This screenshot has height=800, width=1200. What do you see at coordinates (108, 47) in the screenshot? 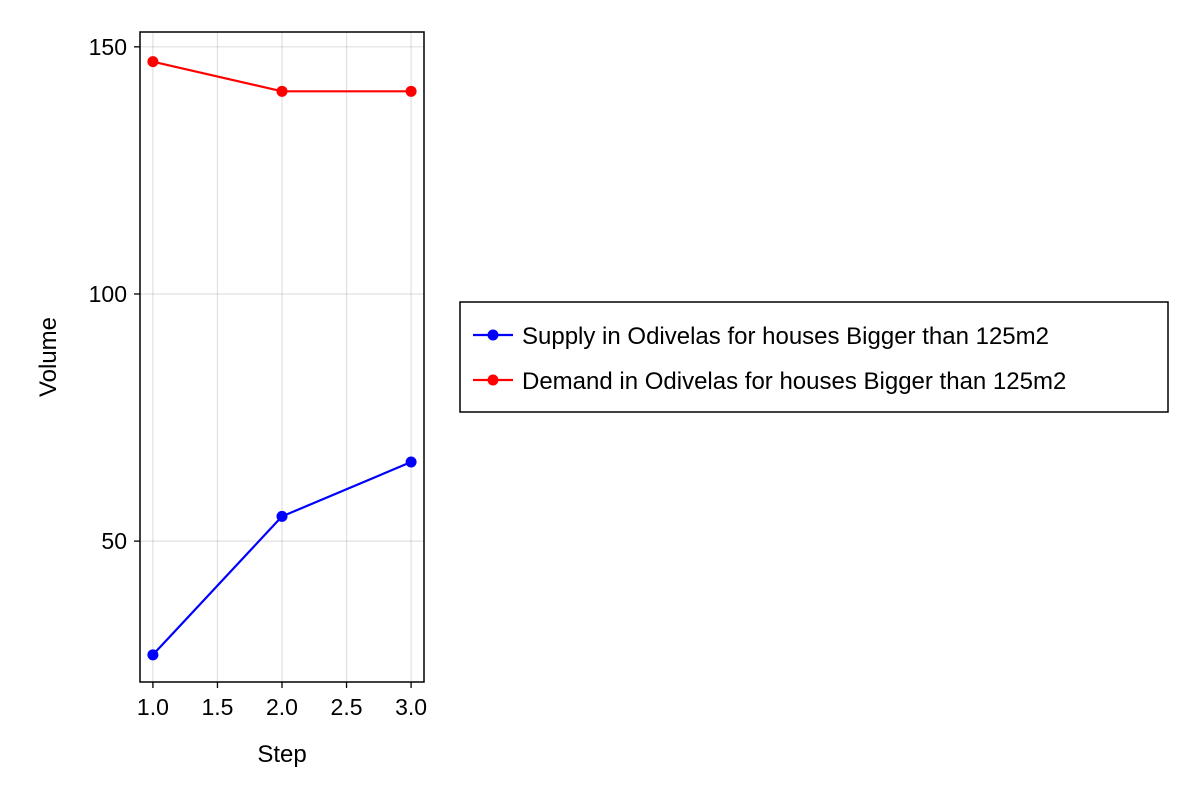
I see `y-tick-label: 150` at bounding box center [108, 47].